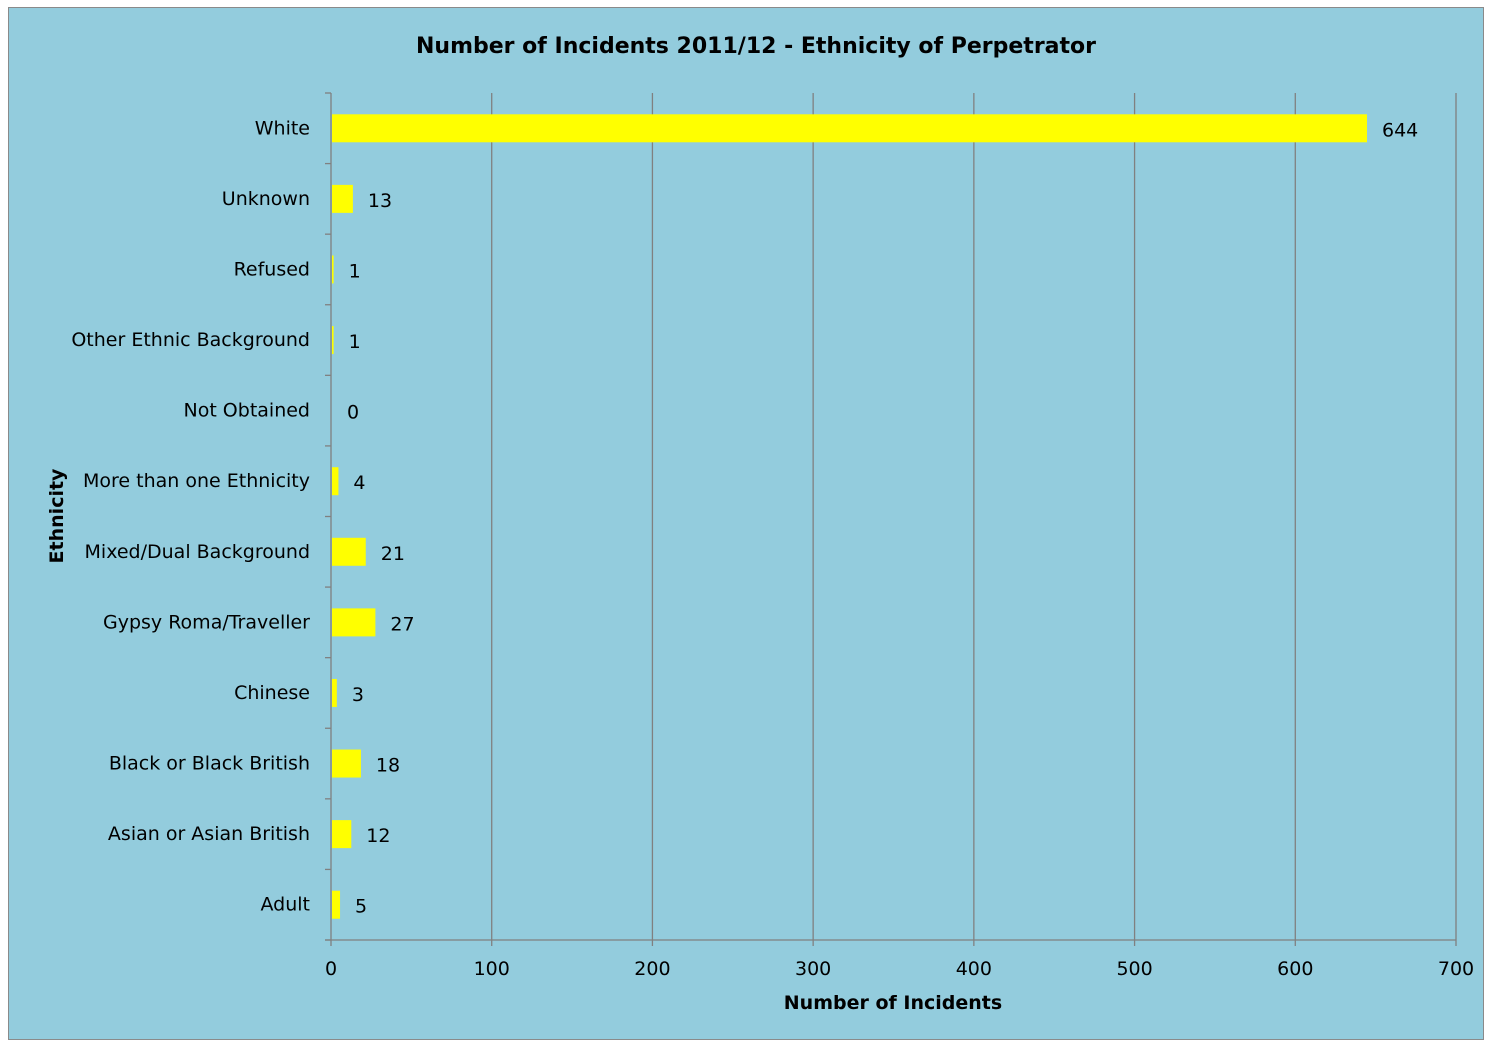 This screenshot has width=1486, height=1042. I want to click on data-label: 13, so click(380, 201).